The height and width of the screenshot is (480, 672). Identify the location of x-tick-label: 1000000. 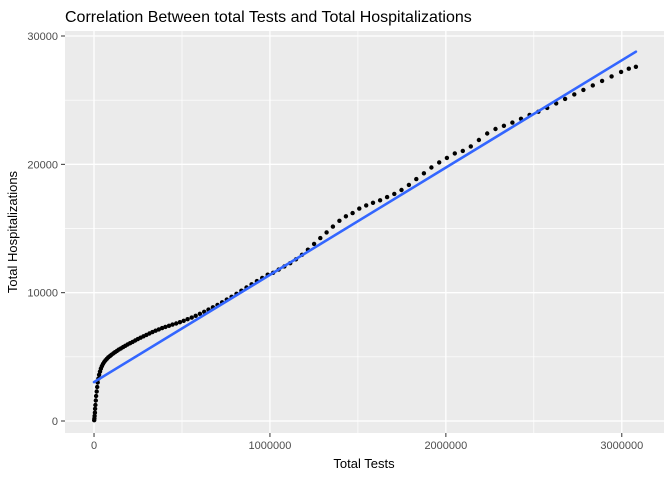
(270, 446).